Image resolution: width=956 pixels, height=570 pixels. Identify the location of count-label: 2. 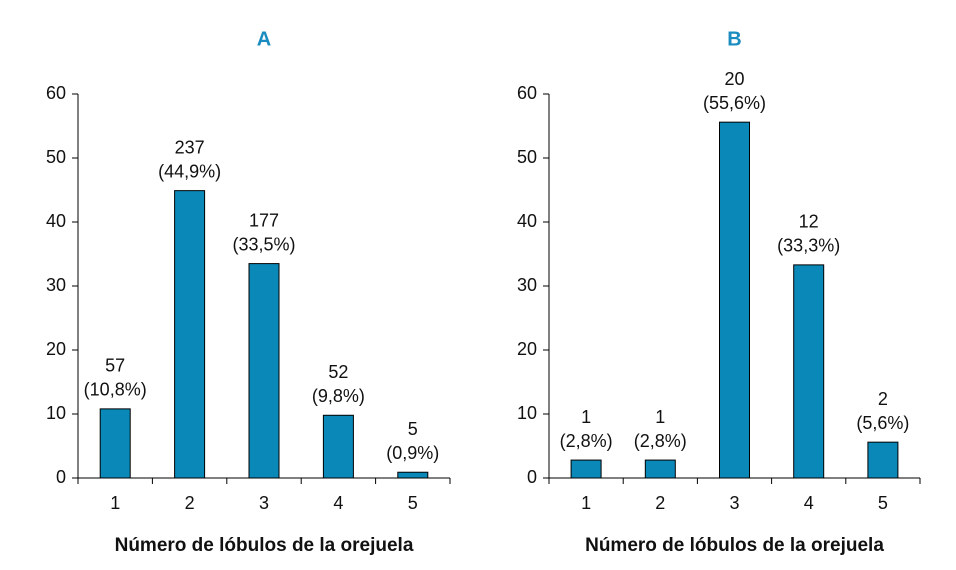
(883, 399).